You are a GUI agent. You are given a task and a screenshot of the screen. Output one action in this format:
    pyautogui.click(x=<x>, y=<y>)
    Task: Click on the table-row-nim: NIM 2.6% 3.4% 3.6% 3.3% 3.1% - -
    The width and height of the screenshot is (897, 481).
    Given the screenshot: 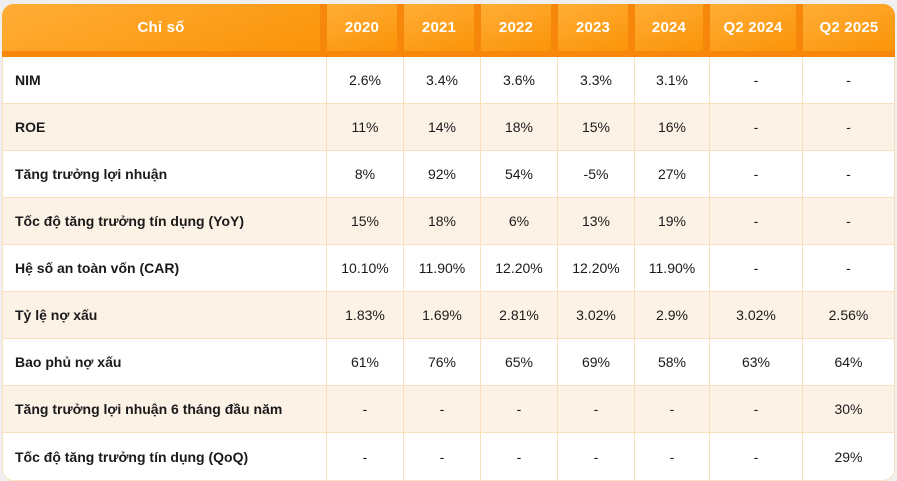 What is the action you would take?
    pyautogui.click(x=448, y=80)
    